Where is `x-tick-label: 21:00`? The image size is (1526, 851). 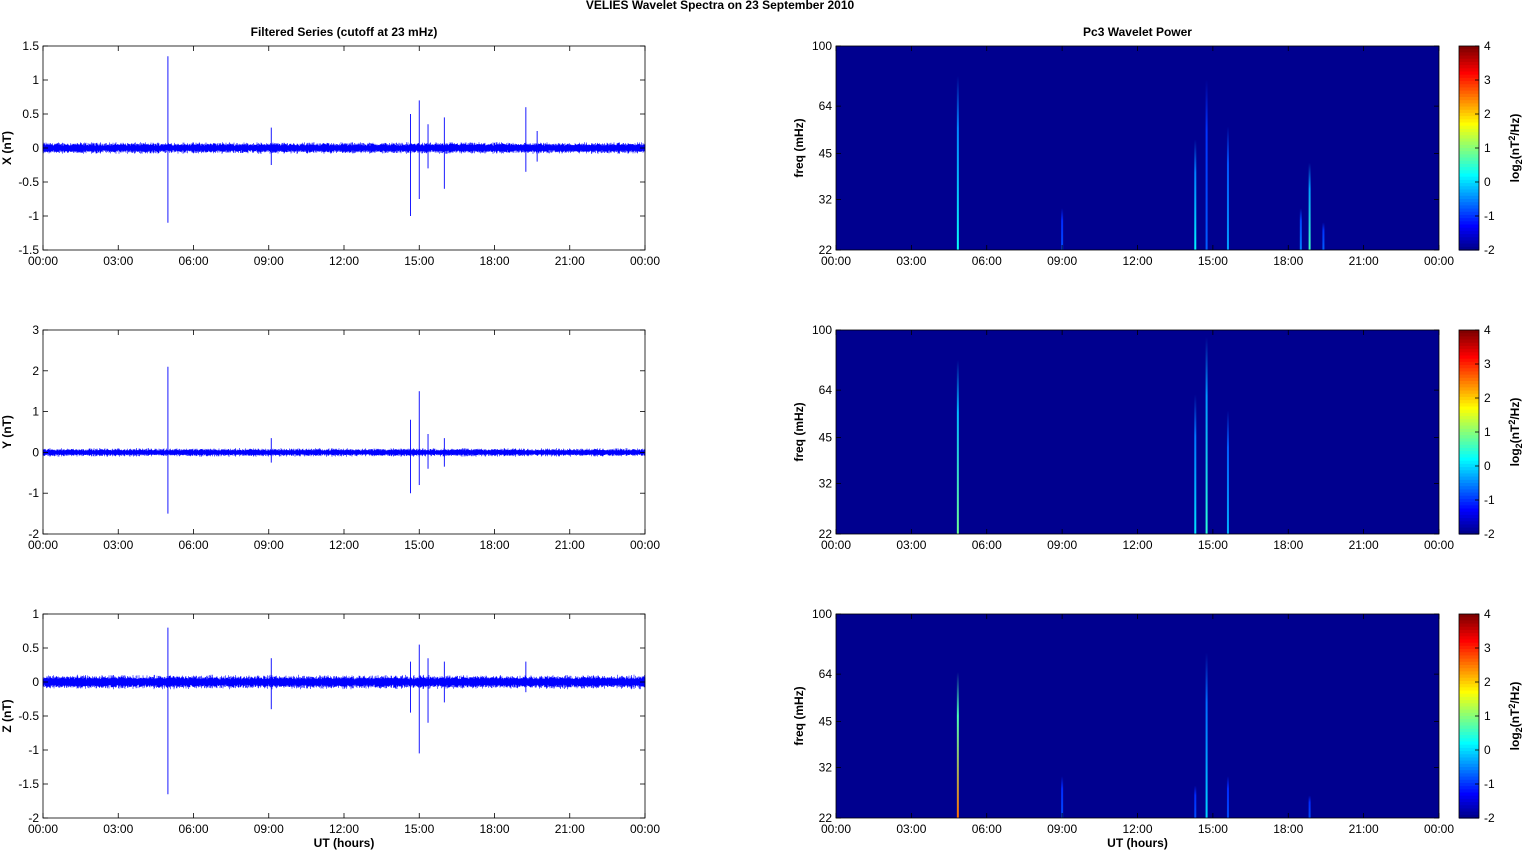
x-tick-label: 21:00 is located at coordinates (1364, 545).